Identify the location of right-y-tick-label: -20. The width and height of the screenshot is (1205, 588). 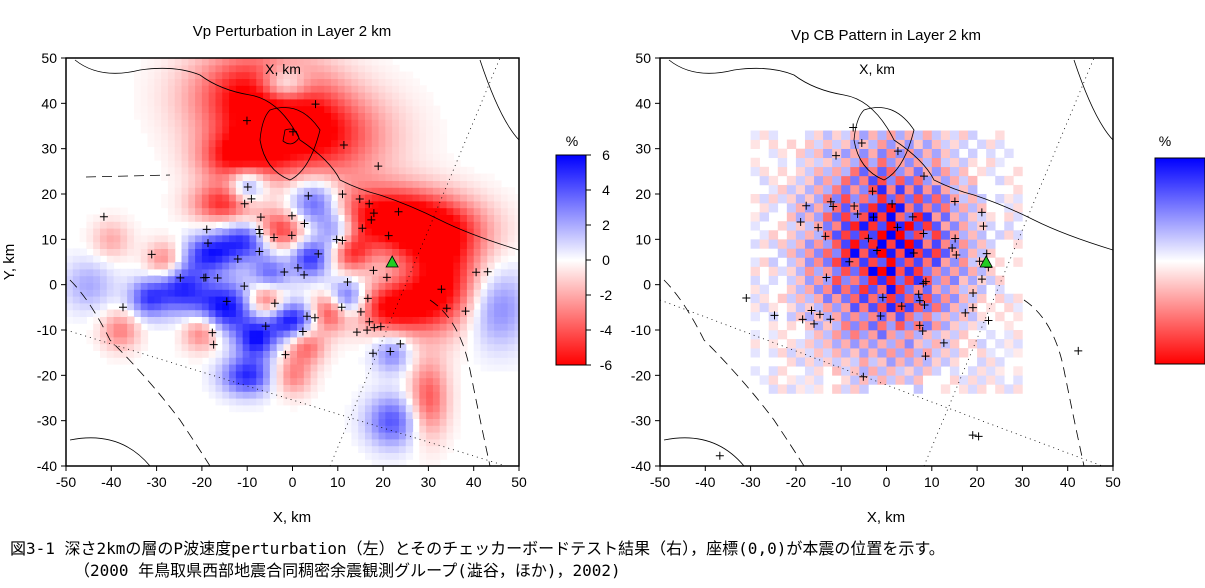
(641, 375).